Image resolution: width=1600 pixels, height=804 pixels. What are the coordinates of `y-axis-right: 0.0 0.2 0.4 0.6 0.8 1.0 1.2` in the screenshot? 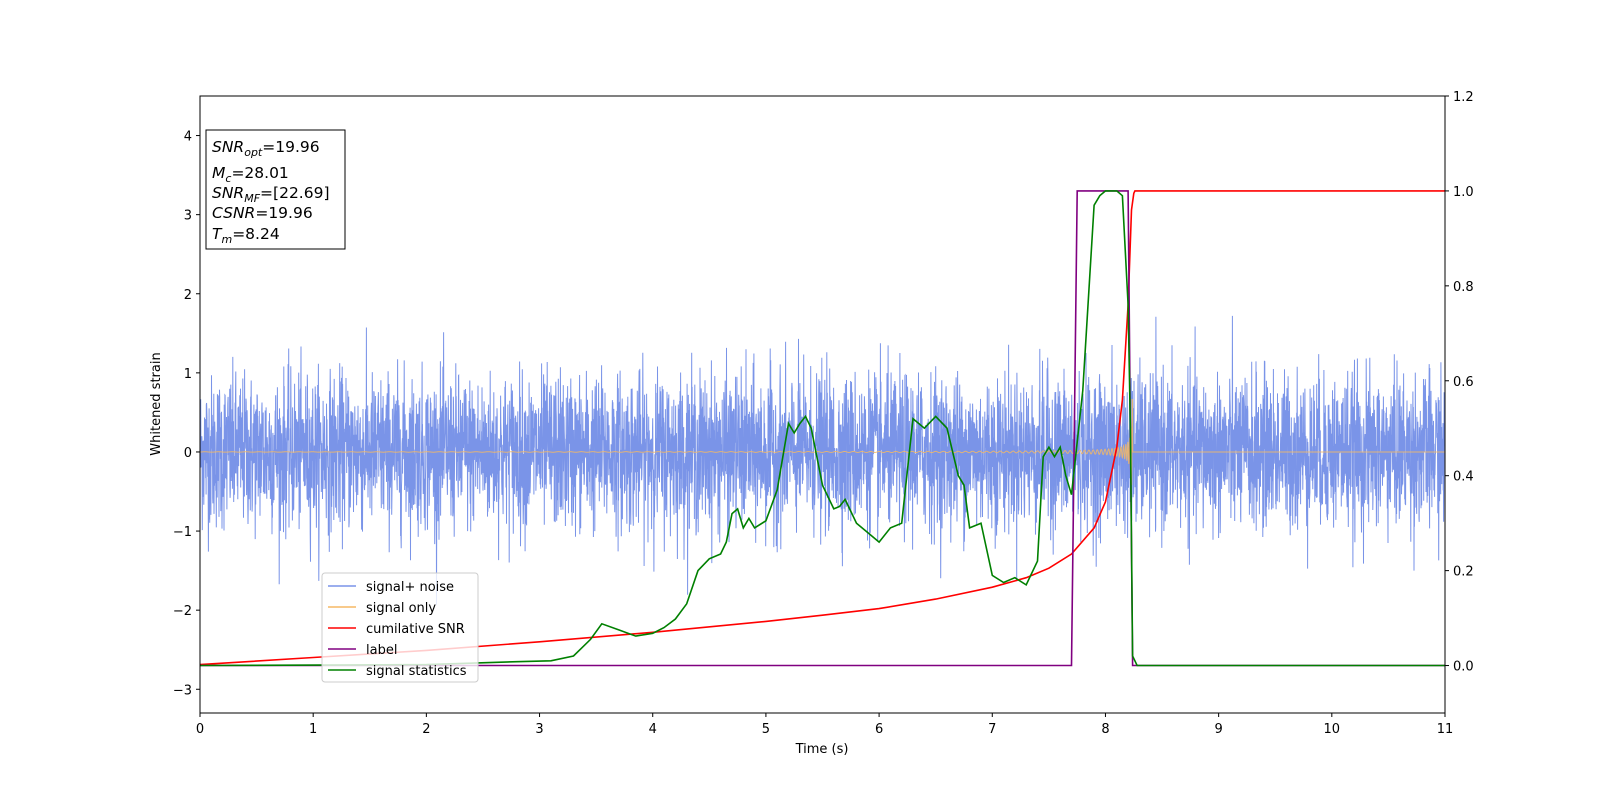 It's located at (1459, 382).